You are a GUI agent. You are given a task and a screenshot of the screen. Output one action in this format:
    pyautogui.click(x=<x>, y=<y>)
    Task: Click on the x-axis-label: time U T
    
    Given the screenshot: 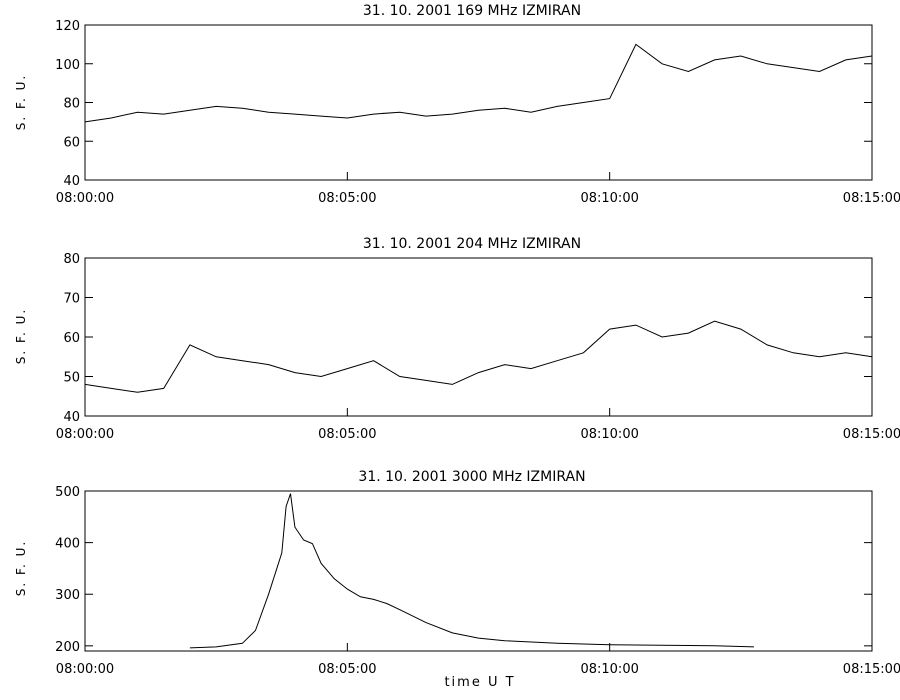 What is the action you would take?
    pyautogui.click(x=479, y=682)
    